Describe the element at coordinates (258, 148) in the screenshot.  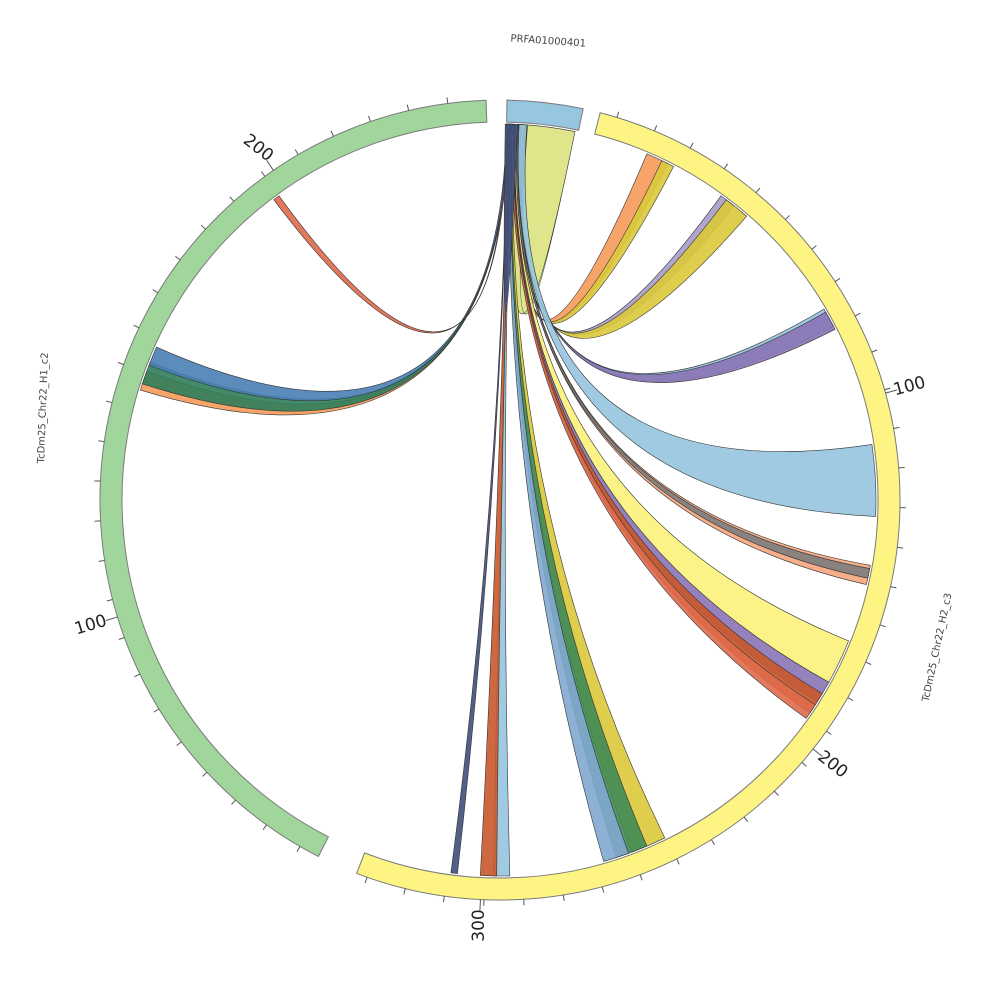
I see `tick-label-h1-200: 200` at that location.